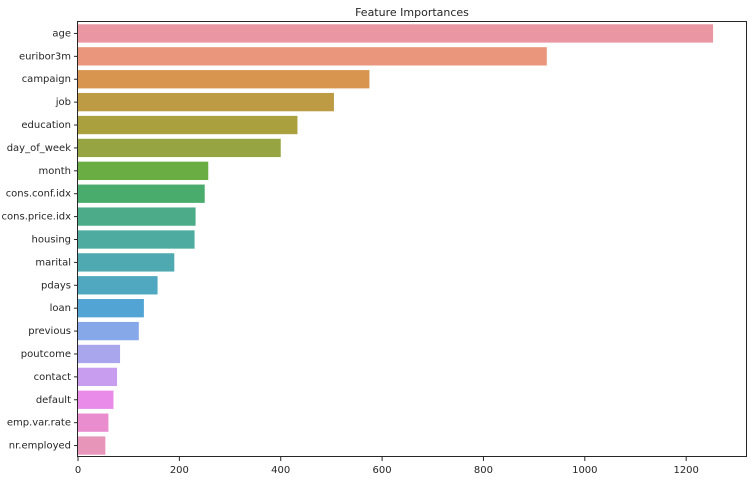 This screenshot has width=753, height=480. What do you see at coordinates (99, 354) in the screenshot?
I see `bar-poutcome` at bounding box center [99, 354].